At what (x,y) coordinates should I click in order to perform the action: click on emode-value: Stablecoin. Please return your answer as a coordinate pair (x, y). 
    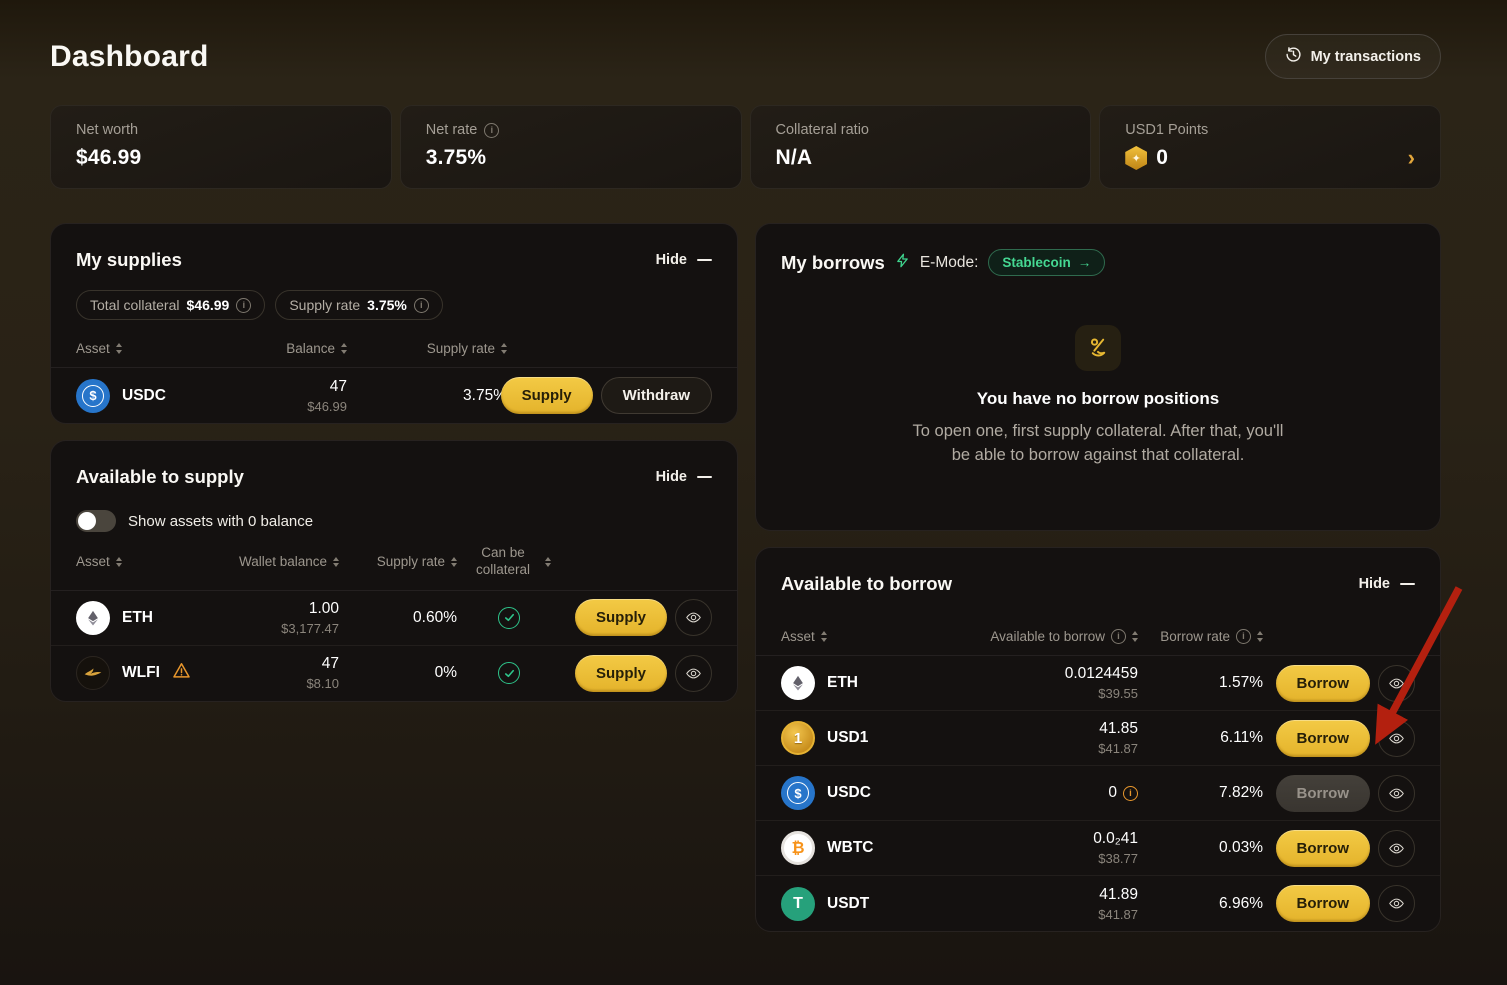
    Looking at the image, I should click on (1036, 262).